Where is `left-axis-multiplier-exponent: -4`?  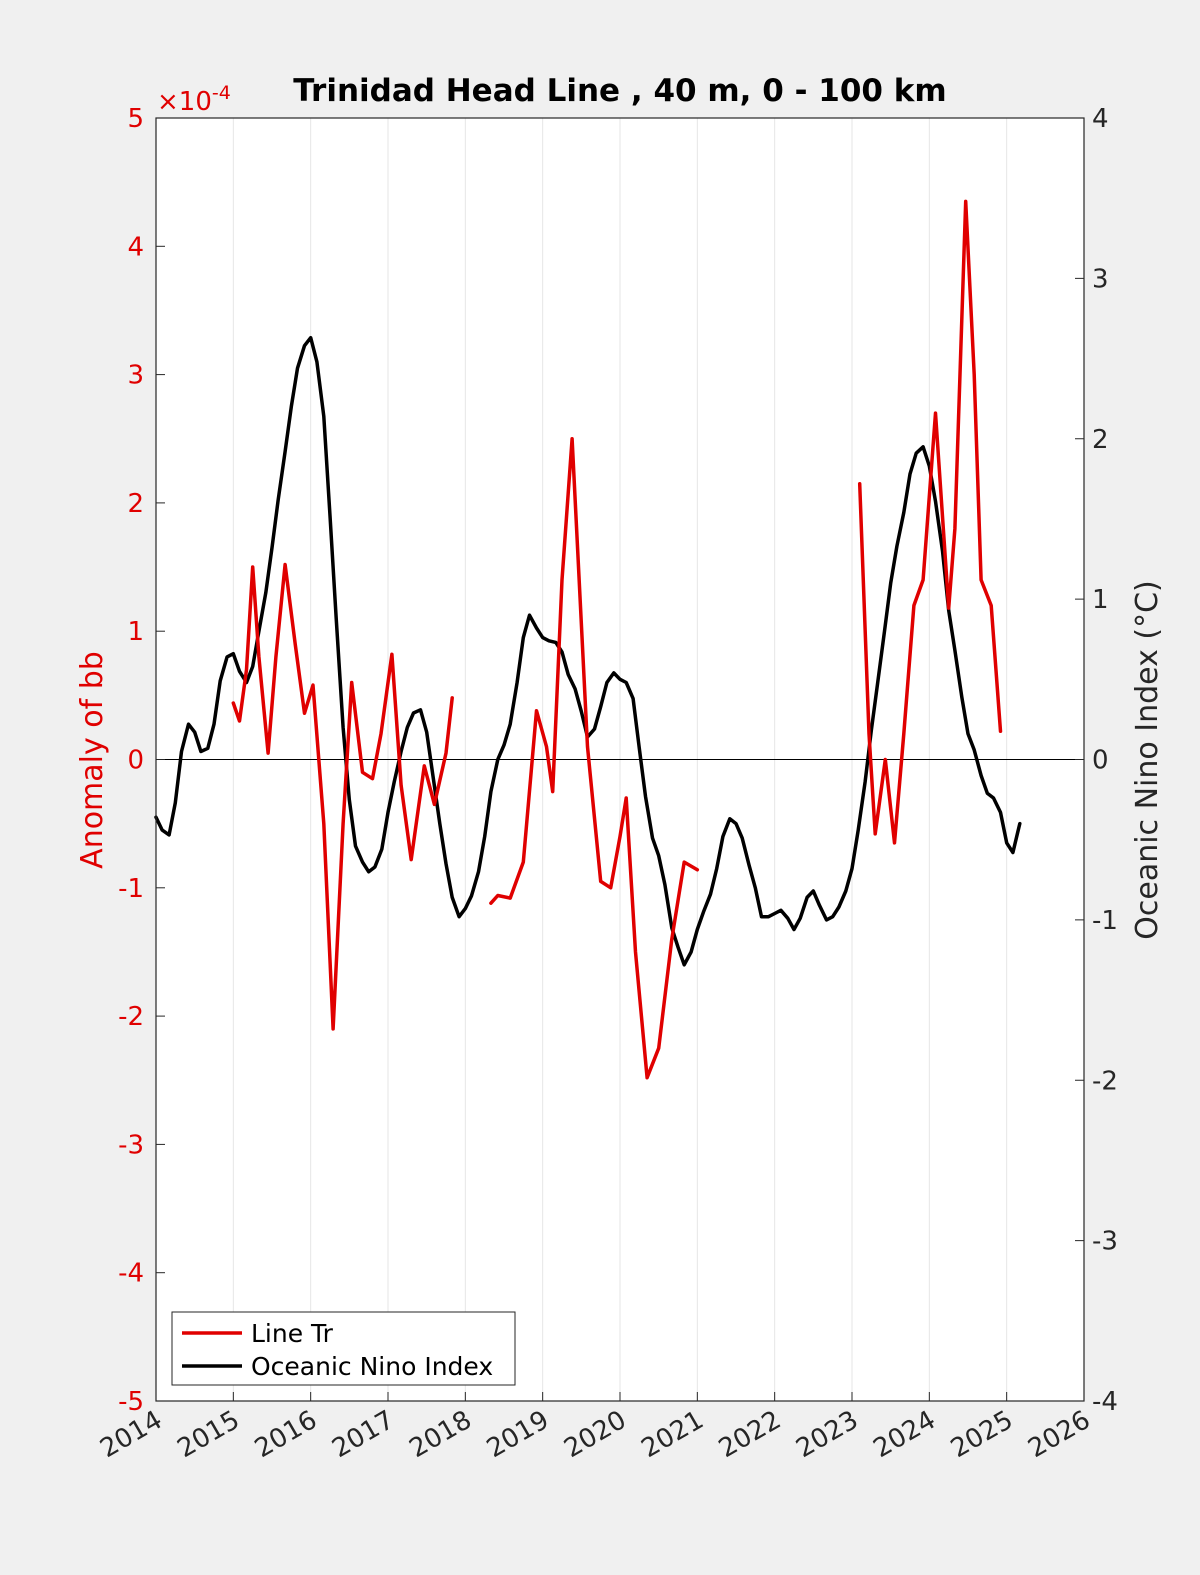 left-axis-multiplier-exponent: -4 is located at coordinates (221, 93).